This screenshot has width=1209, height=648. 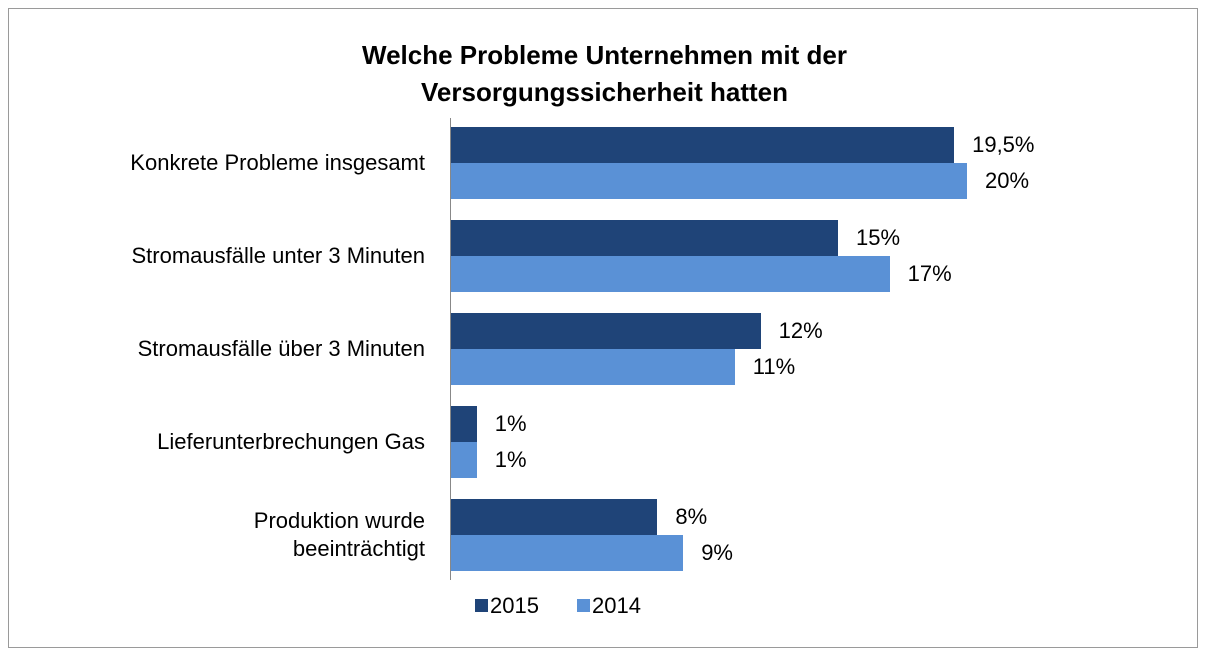 I want to click on value-label: 19,5%, so click(x=1003, y=144).